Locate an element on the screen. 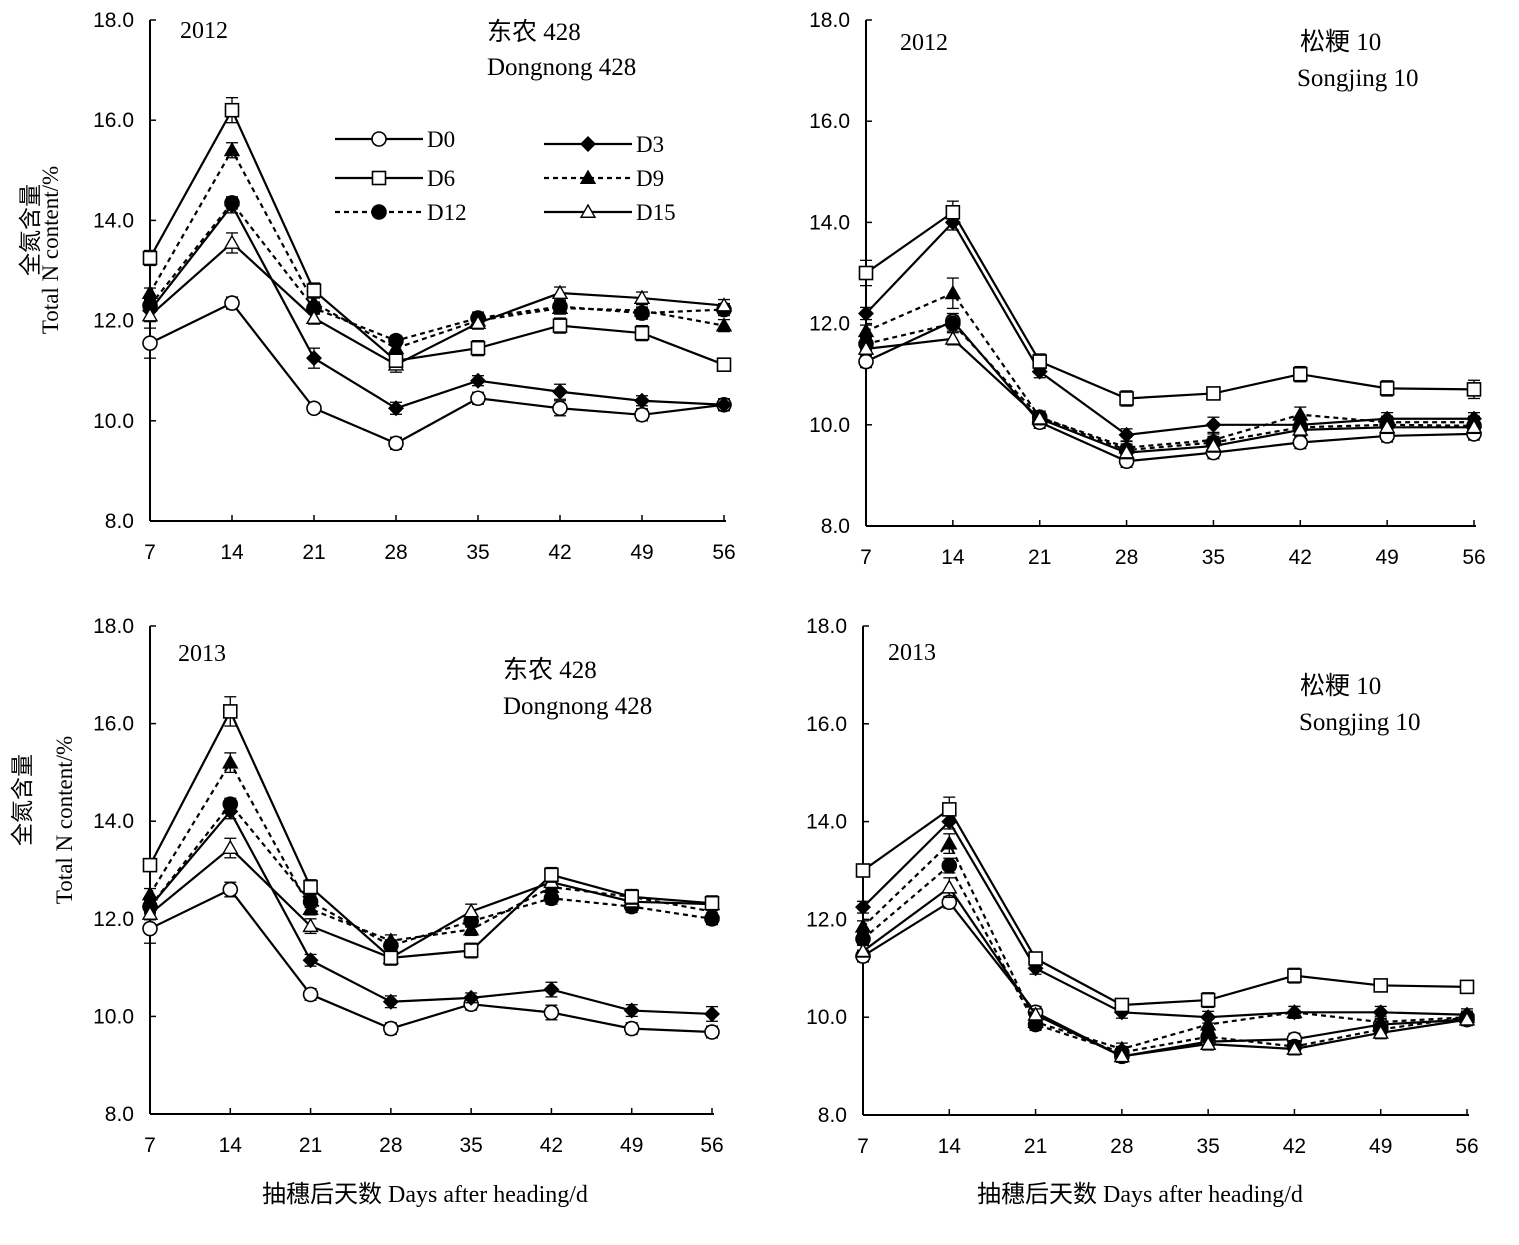 The height and width of the screenshot is (1245, 1519). legend-label: D9 is located at coordinates (650, 178).